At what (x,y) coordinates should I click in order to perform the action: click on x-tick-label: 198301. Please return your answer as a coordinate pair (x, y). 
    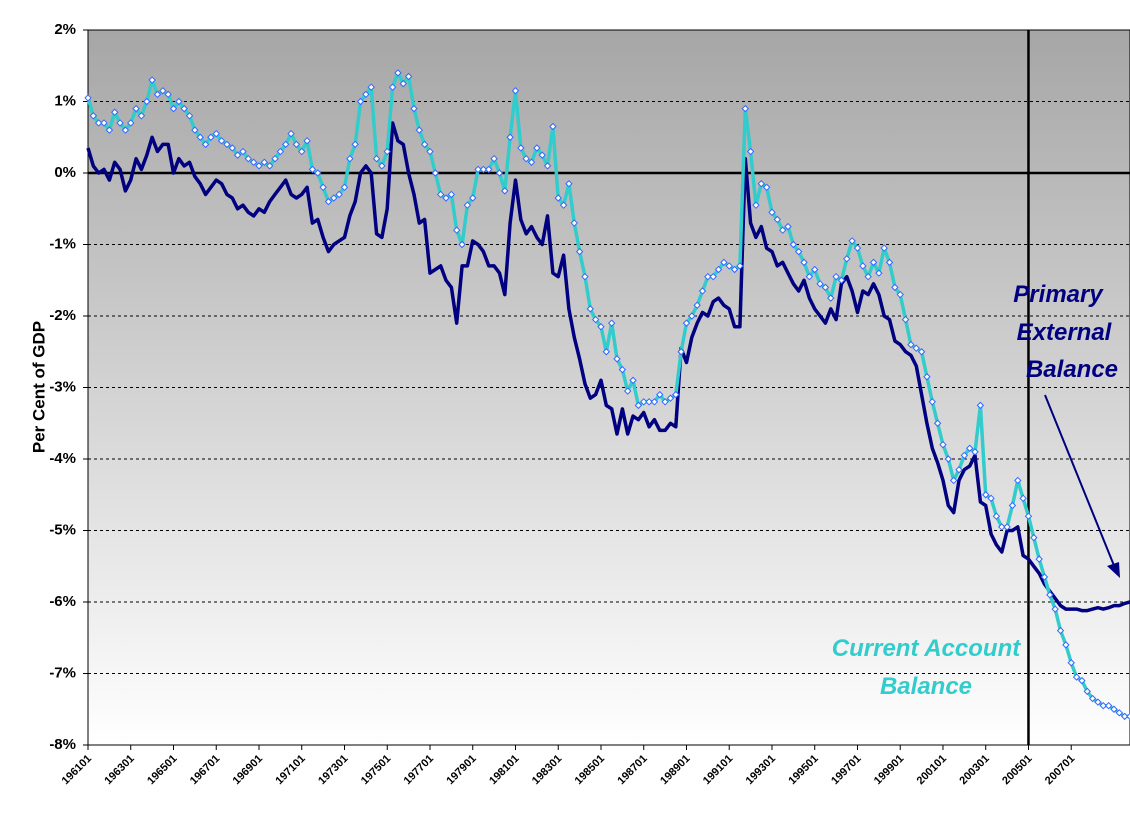
    Looking at the image, I should click on (547, 770).